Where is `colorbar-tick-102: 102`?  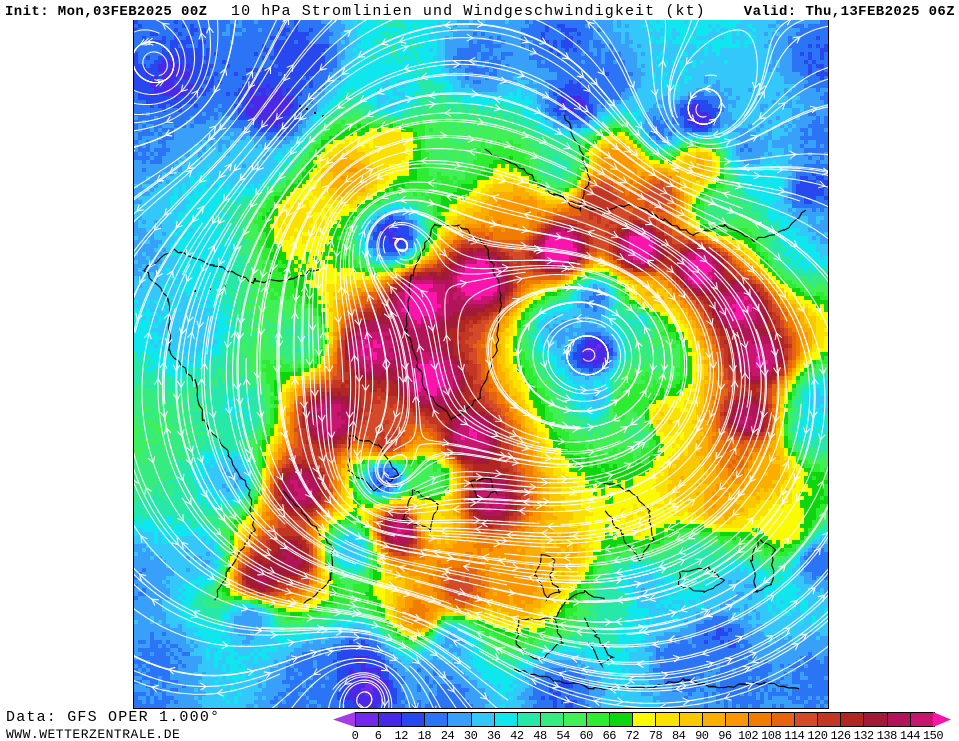 colorbar-tick-102: 102 is located at coordinates (748, 735).